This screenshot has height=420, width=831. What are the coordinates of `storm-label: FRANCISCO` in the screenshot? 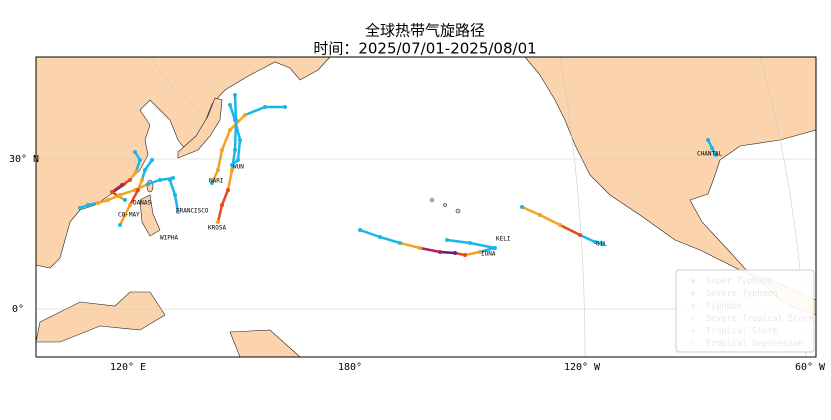 It's located at (192, 211).